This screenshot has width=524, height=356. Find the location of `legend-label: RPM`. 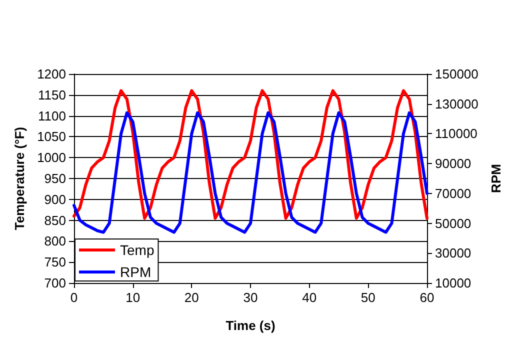

legend-label: RPM is located at coordinates (136, 272).